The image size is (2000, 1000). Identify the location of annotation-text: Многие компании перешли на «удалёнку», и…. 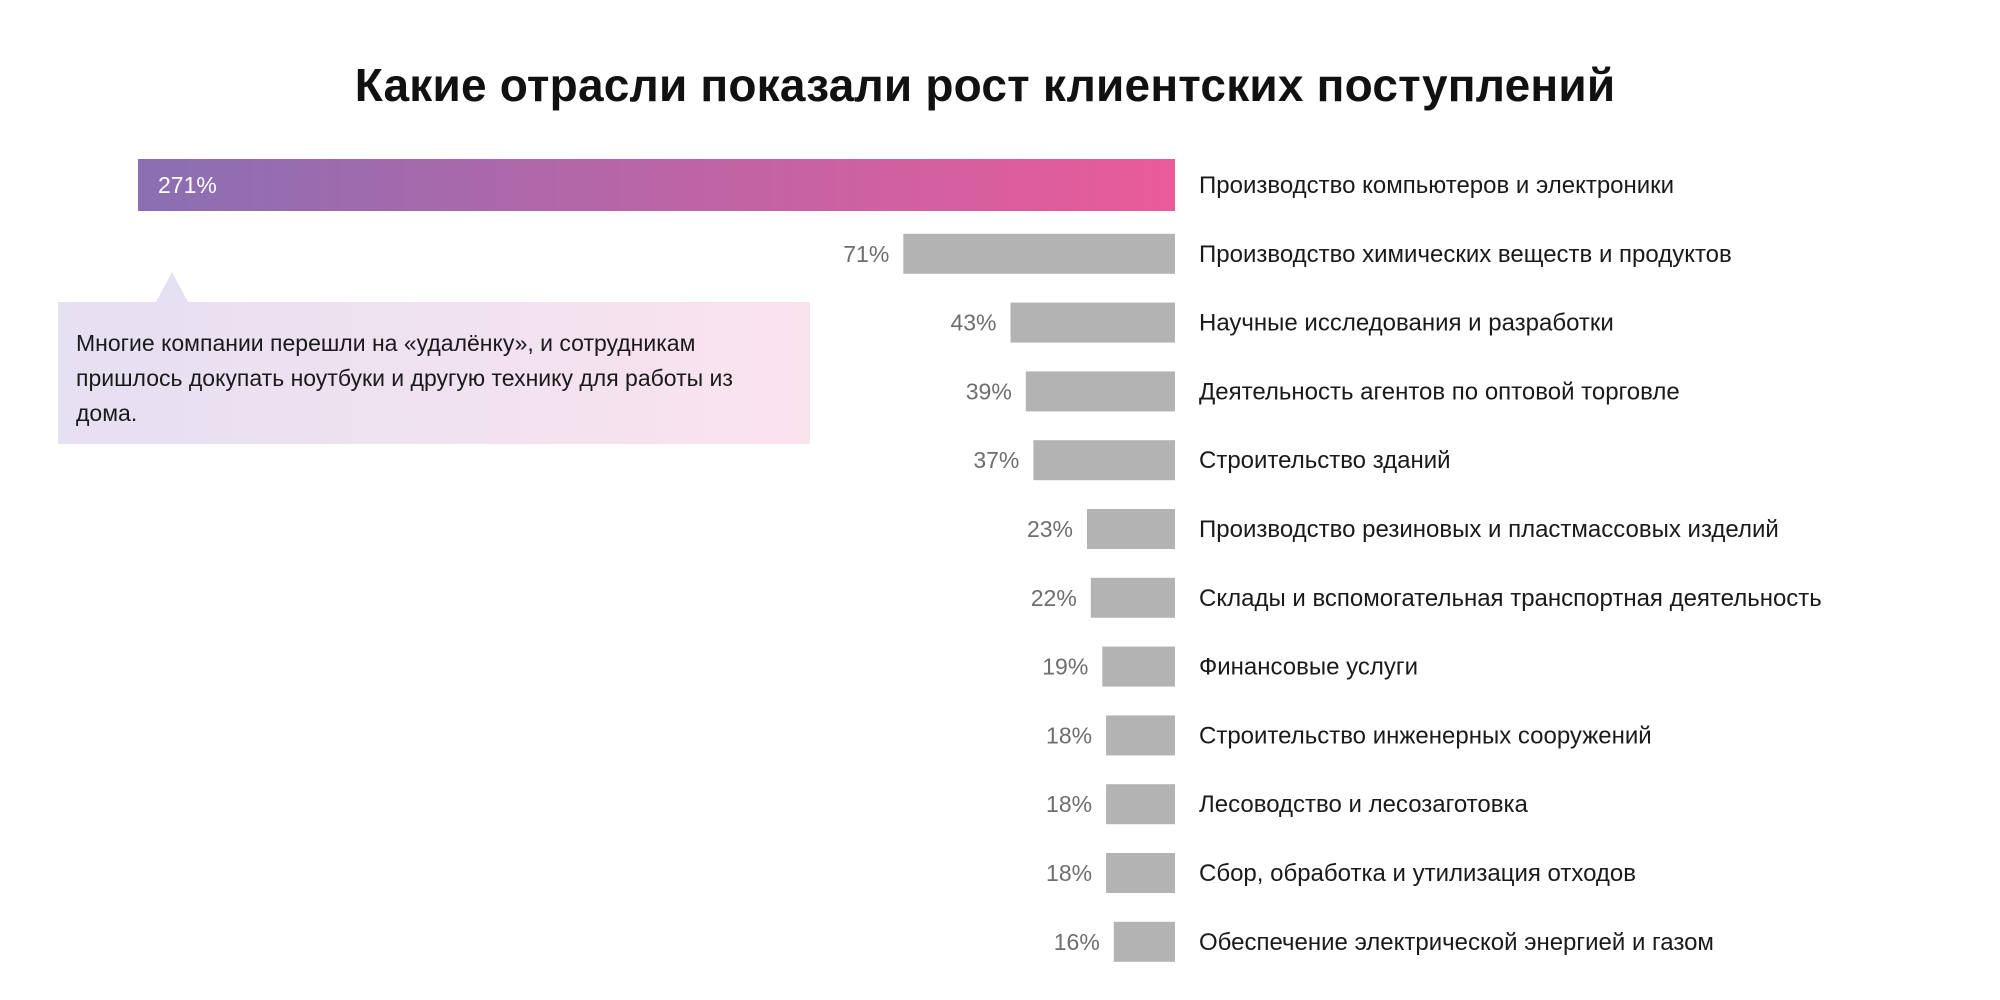
(404, 378).